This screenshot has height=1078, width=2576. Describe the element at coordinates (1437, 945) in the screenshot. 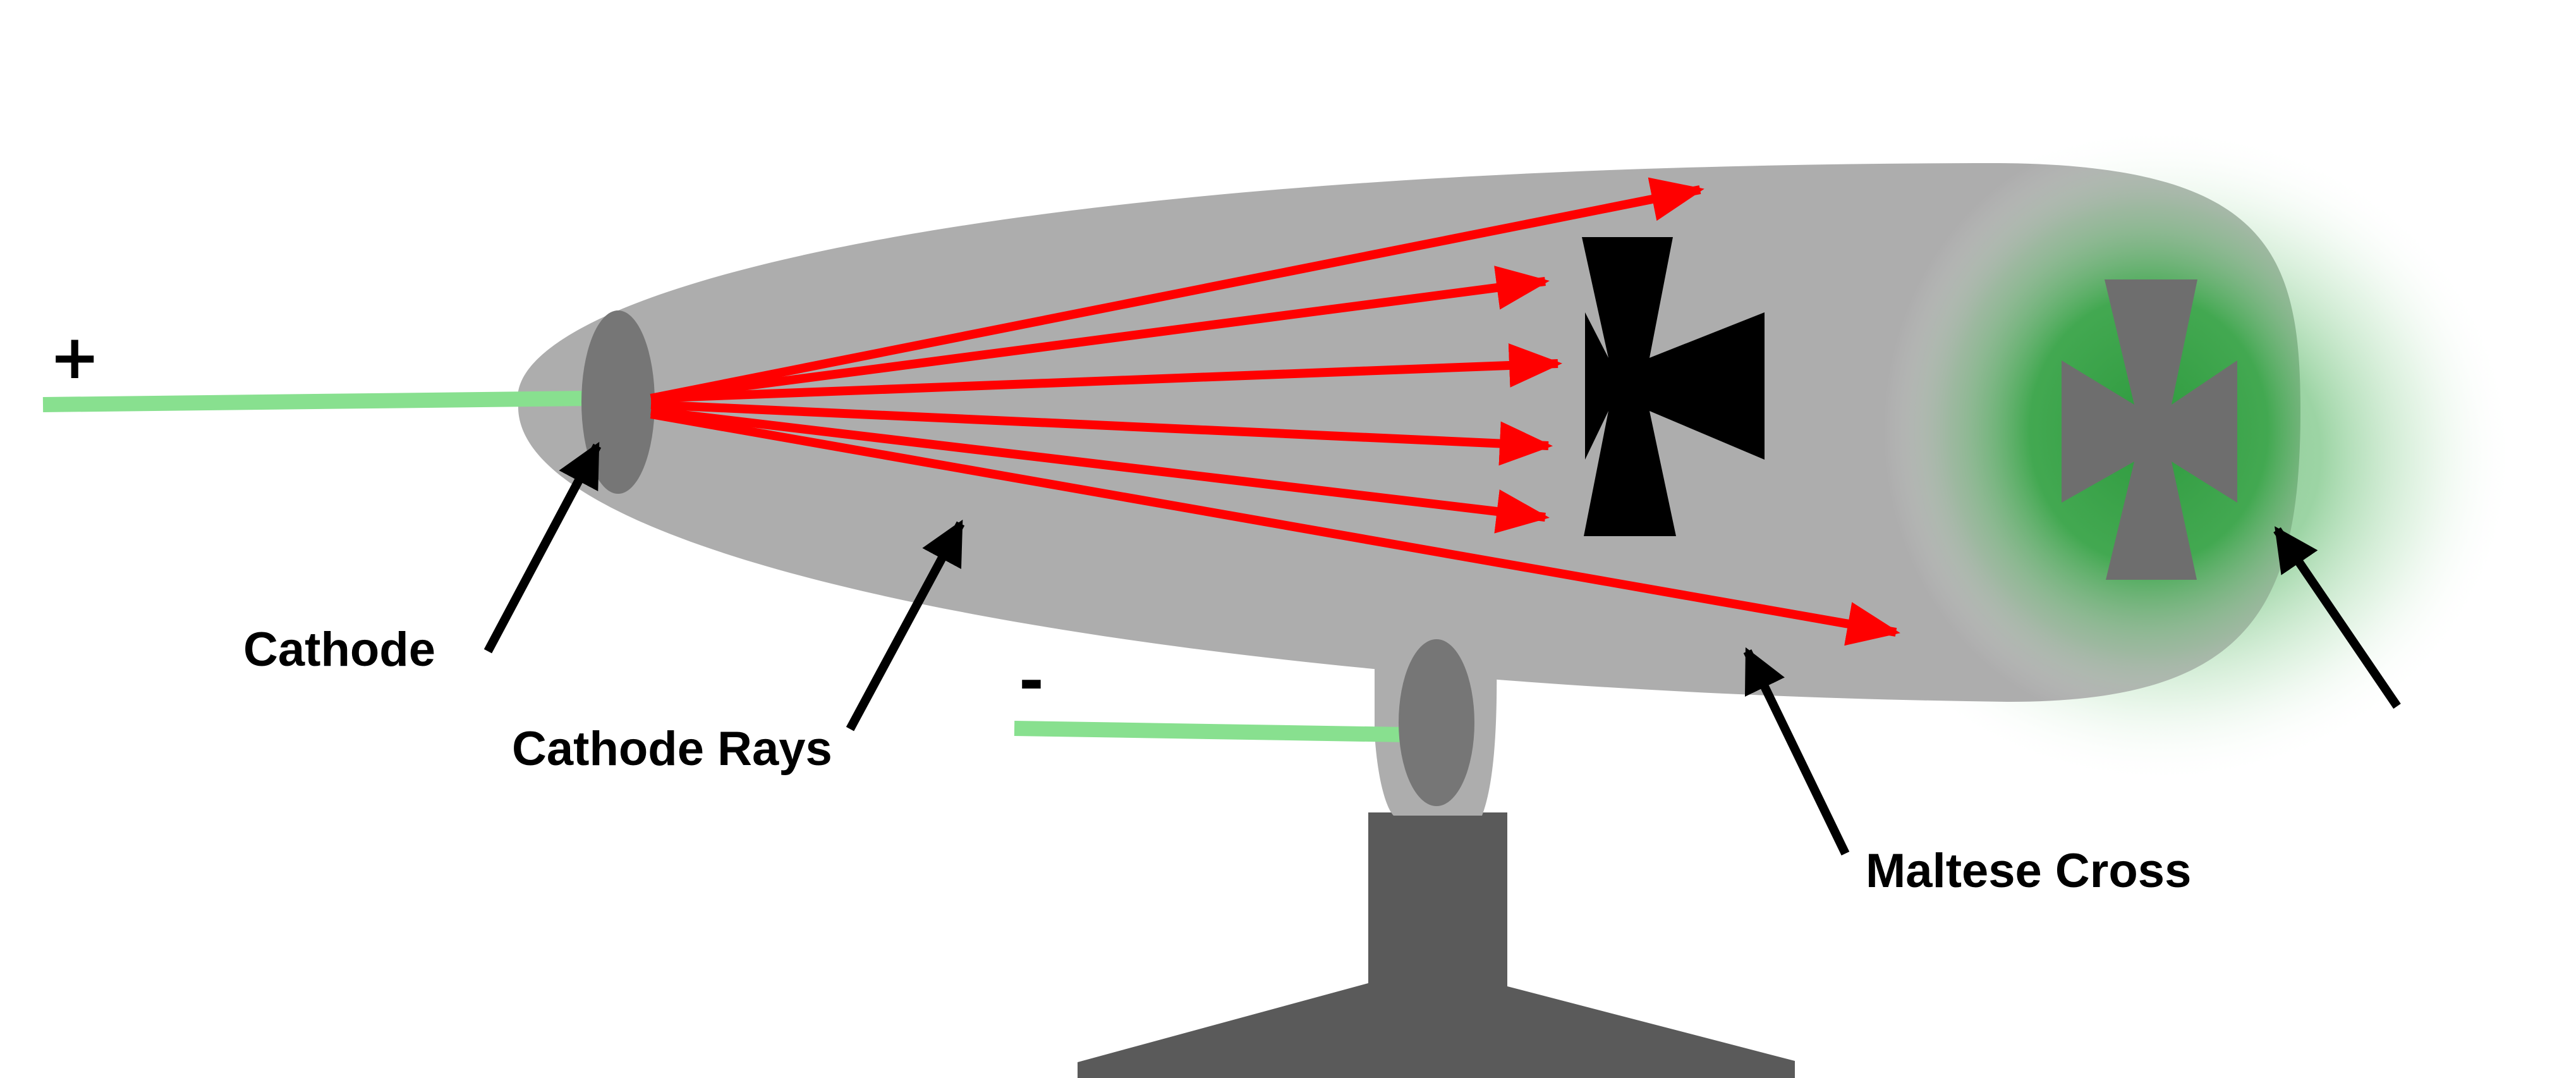

I see `stand-base` at that location.